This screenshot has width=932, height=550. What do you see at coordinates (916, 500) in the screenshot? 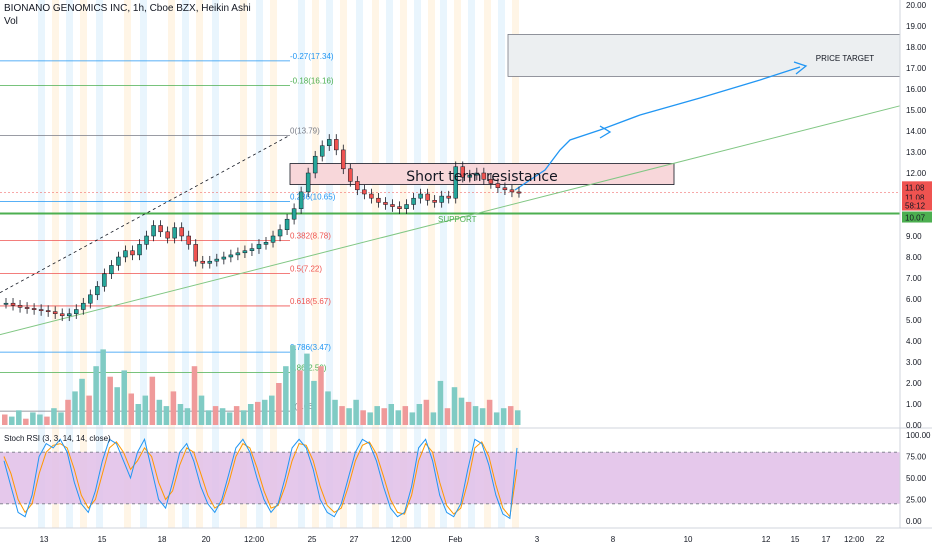
I see `stoch-tick-label: 25.00` at bounding box center [916, 500].